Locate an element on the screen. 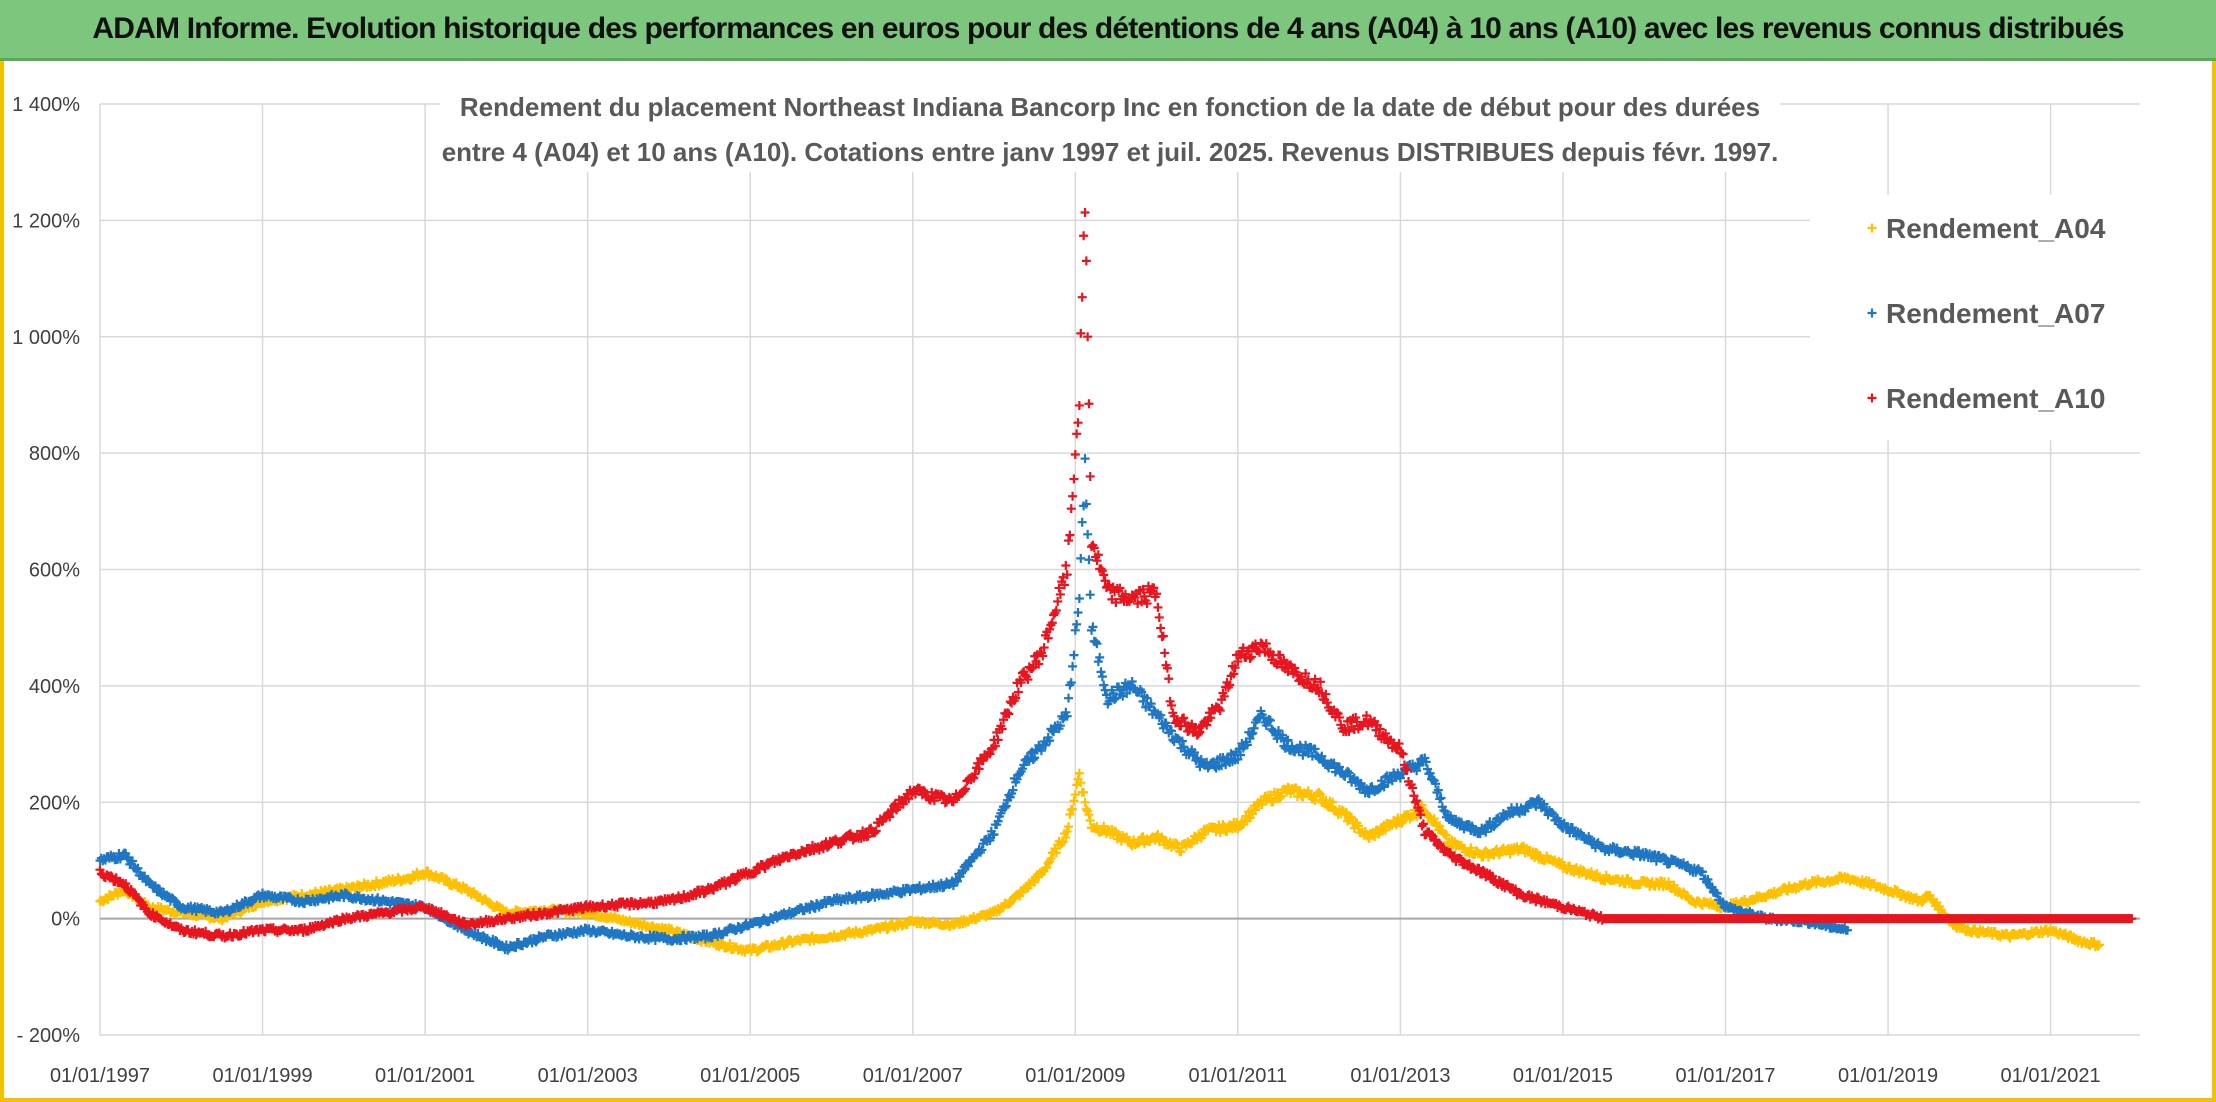 This screenshot has width=2216, height=1102. y-tick-label: 800% is located at coordinates (54, 454).